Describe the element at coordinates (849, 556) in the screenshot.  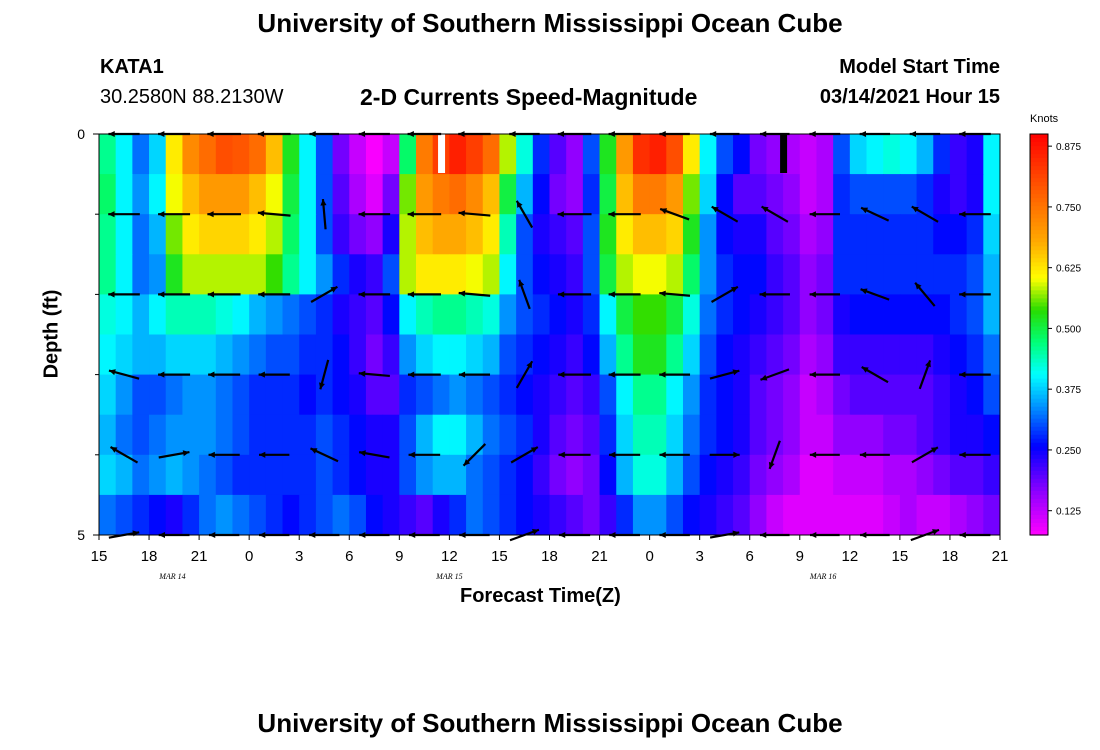
I see `x-tick-label: 12` at that location.